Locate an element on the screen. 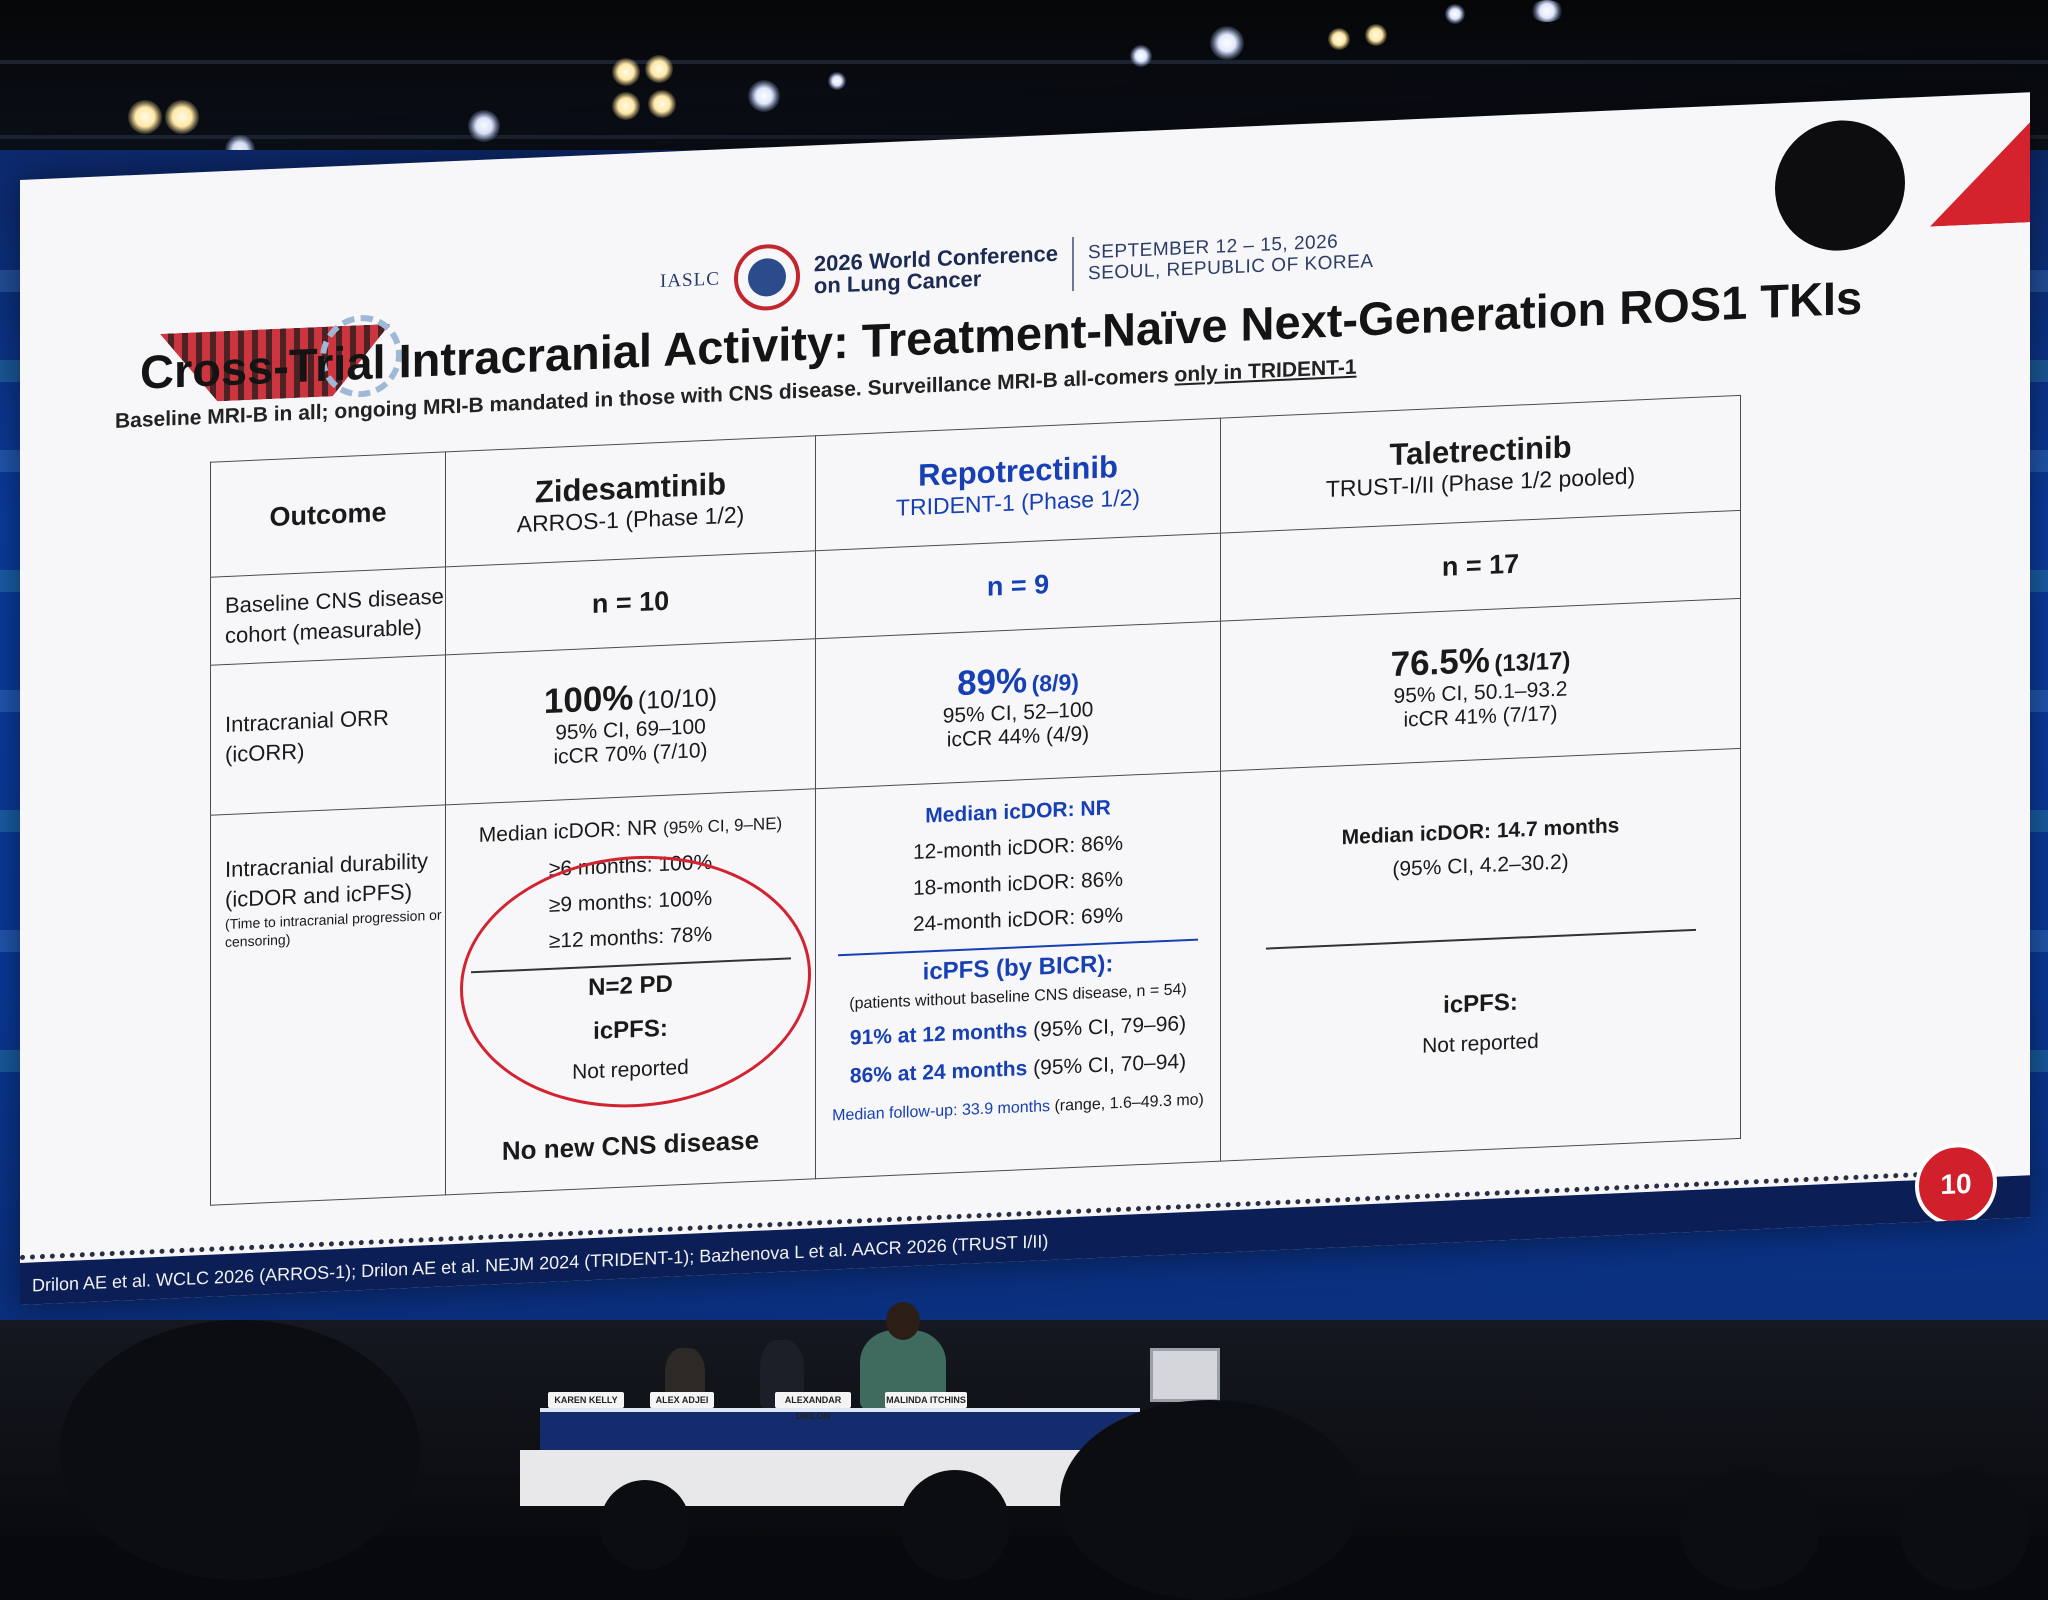 This screenshot has width=2048, height=1600. followup-2: Median follow-up: 33.9 months is located at coordinates (941, 1111).